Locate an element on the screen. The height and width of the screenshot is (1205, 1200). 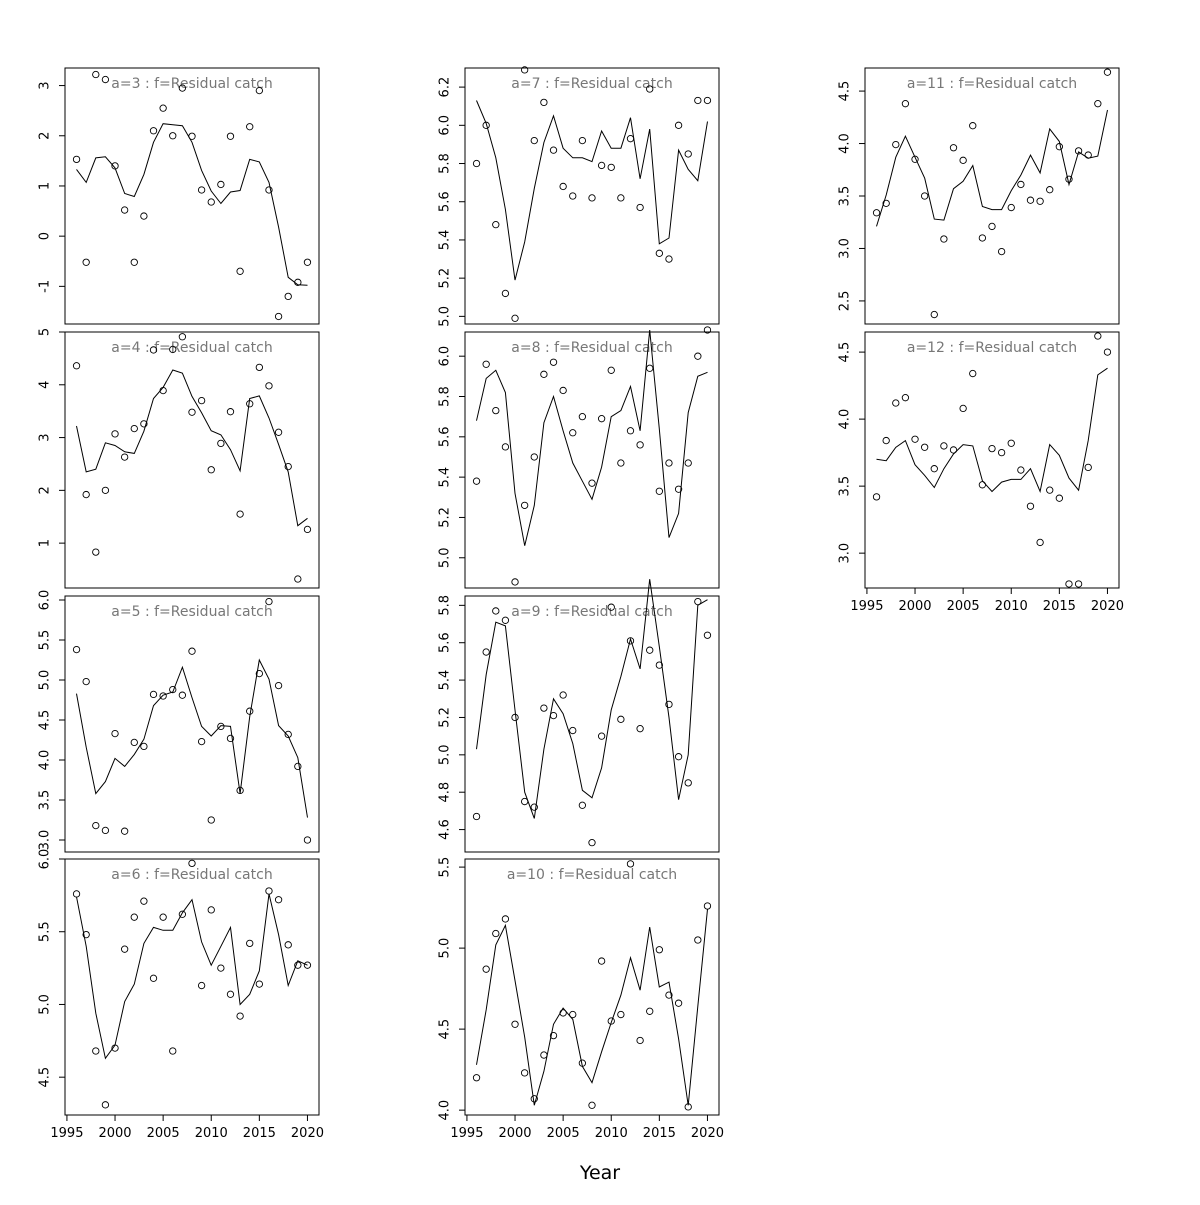
y-tick-label: 4.6 is located at coordinates (445, 829).